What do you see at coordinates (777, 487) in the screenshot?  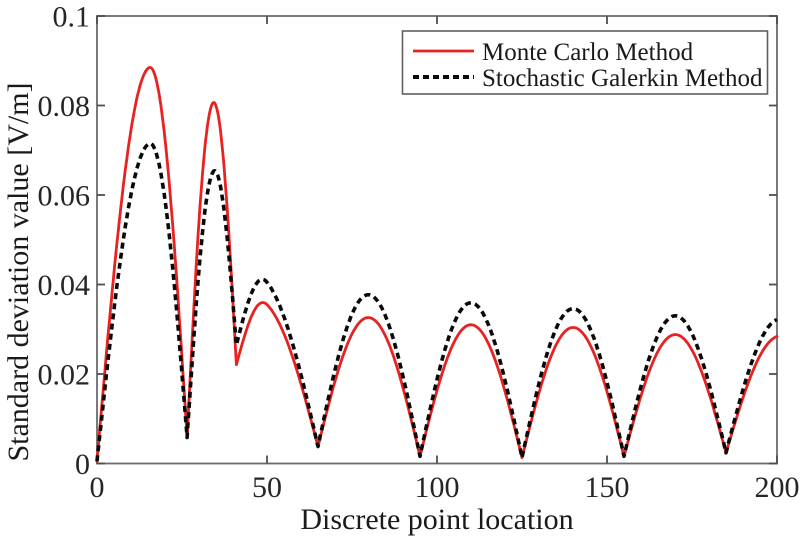 I see `x-tick-label: 200` at bounding box center [777, 487].